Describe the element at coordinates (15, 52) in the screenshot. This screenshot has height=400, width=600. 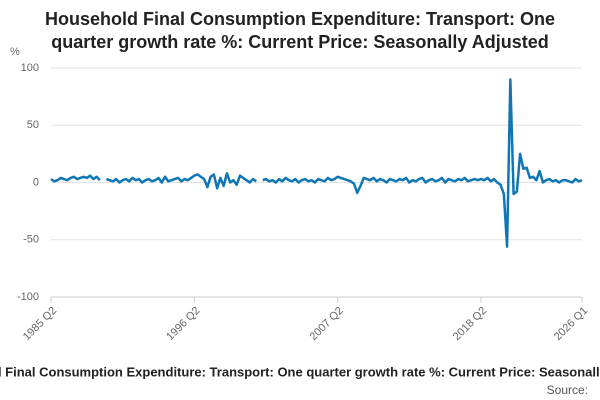
I see `y-axis-label: %` at that location.